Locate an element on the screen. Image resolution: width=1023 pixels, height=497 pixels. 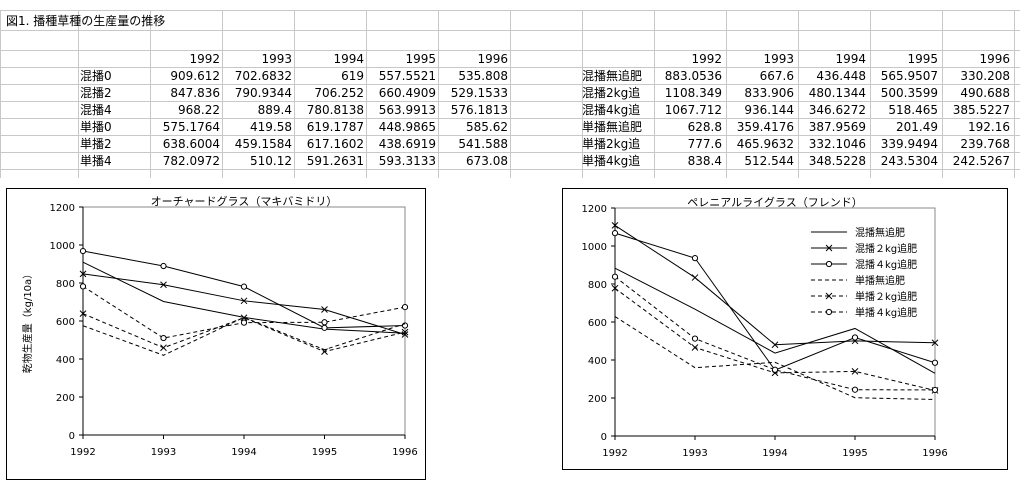
y-tick-label: 400 is located at coordinates (65, 360).